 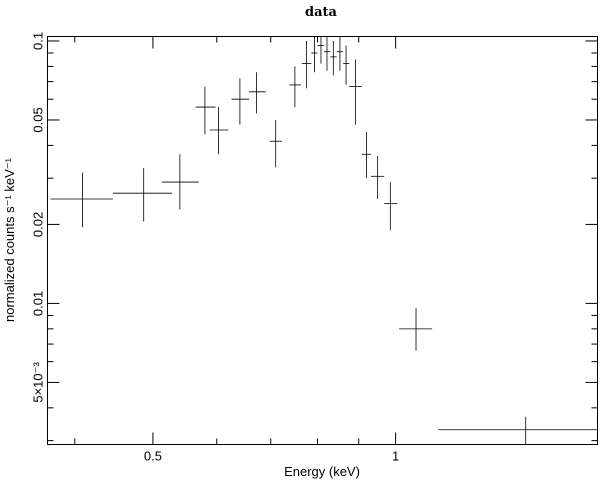 I want to click on y-tick-label: 5×10⁻³, so click(x=38, y=382).